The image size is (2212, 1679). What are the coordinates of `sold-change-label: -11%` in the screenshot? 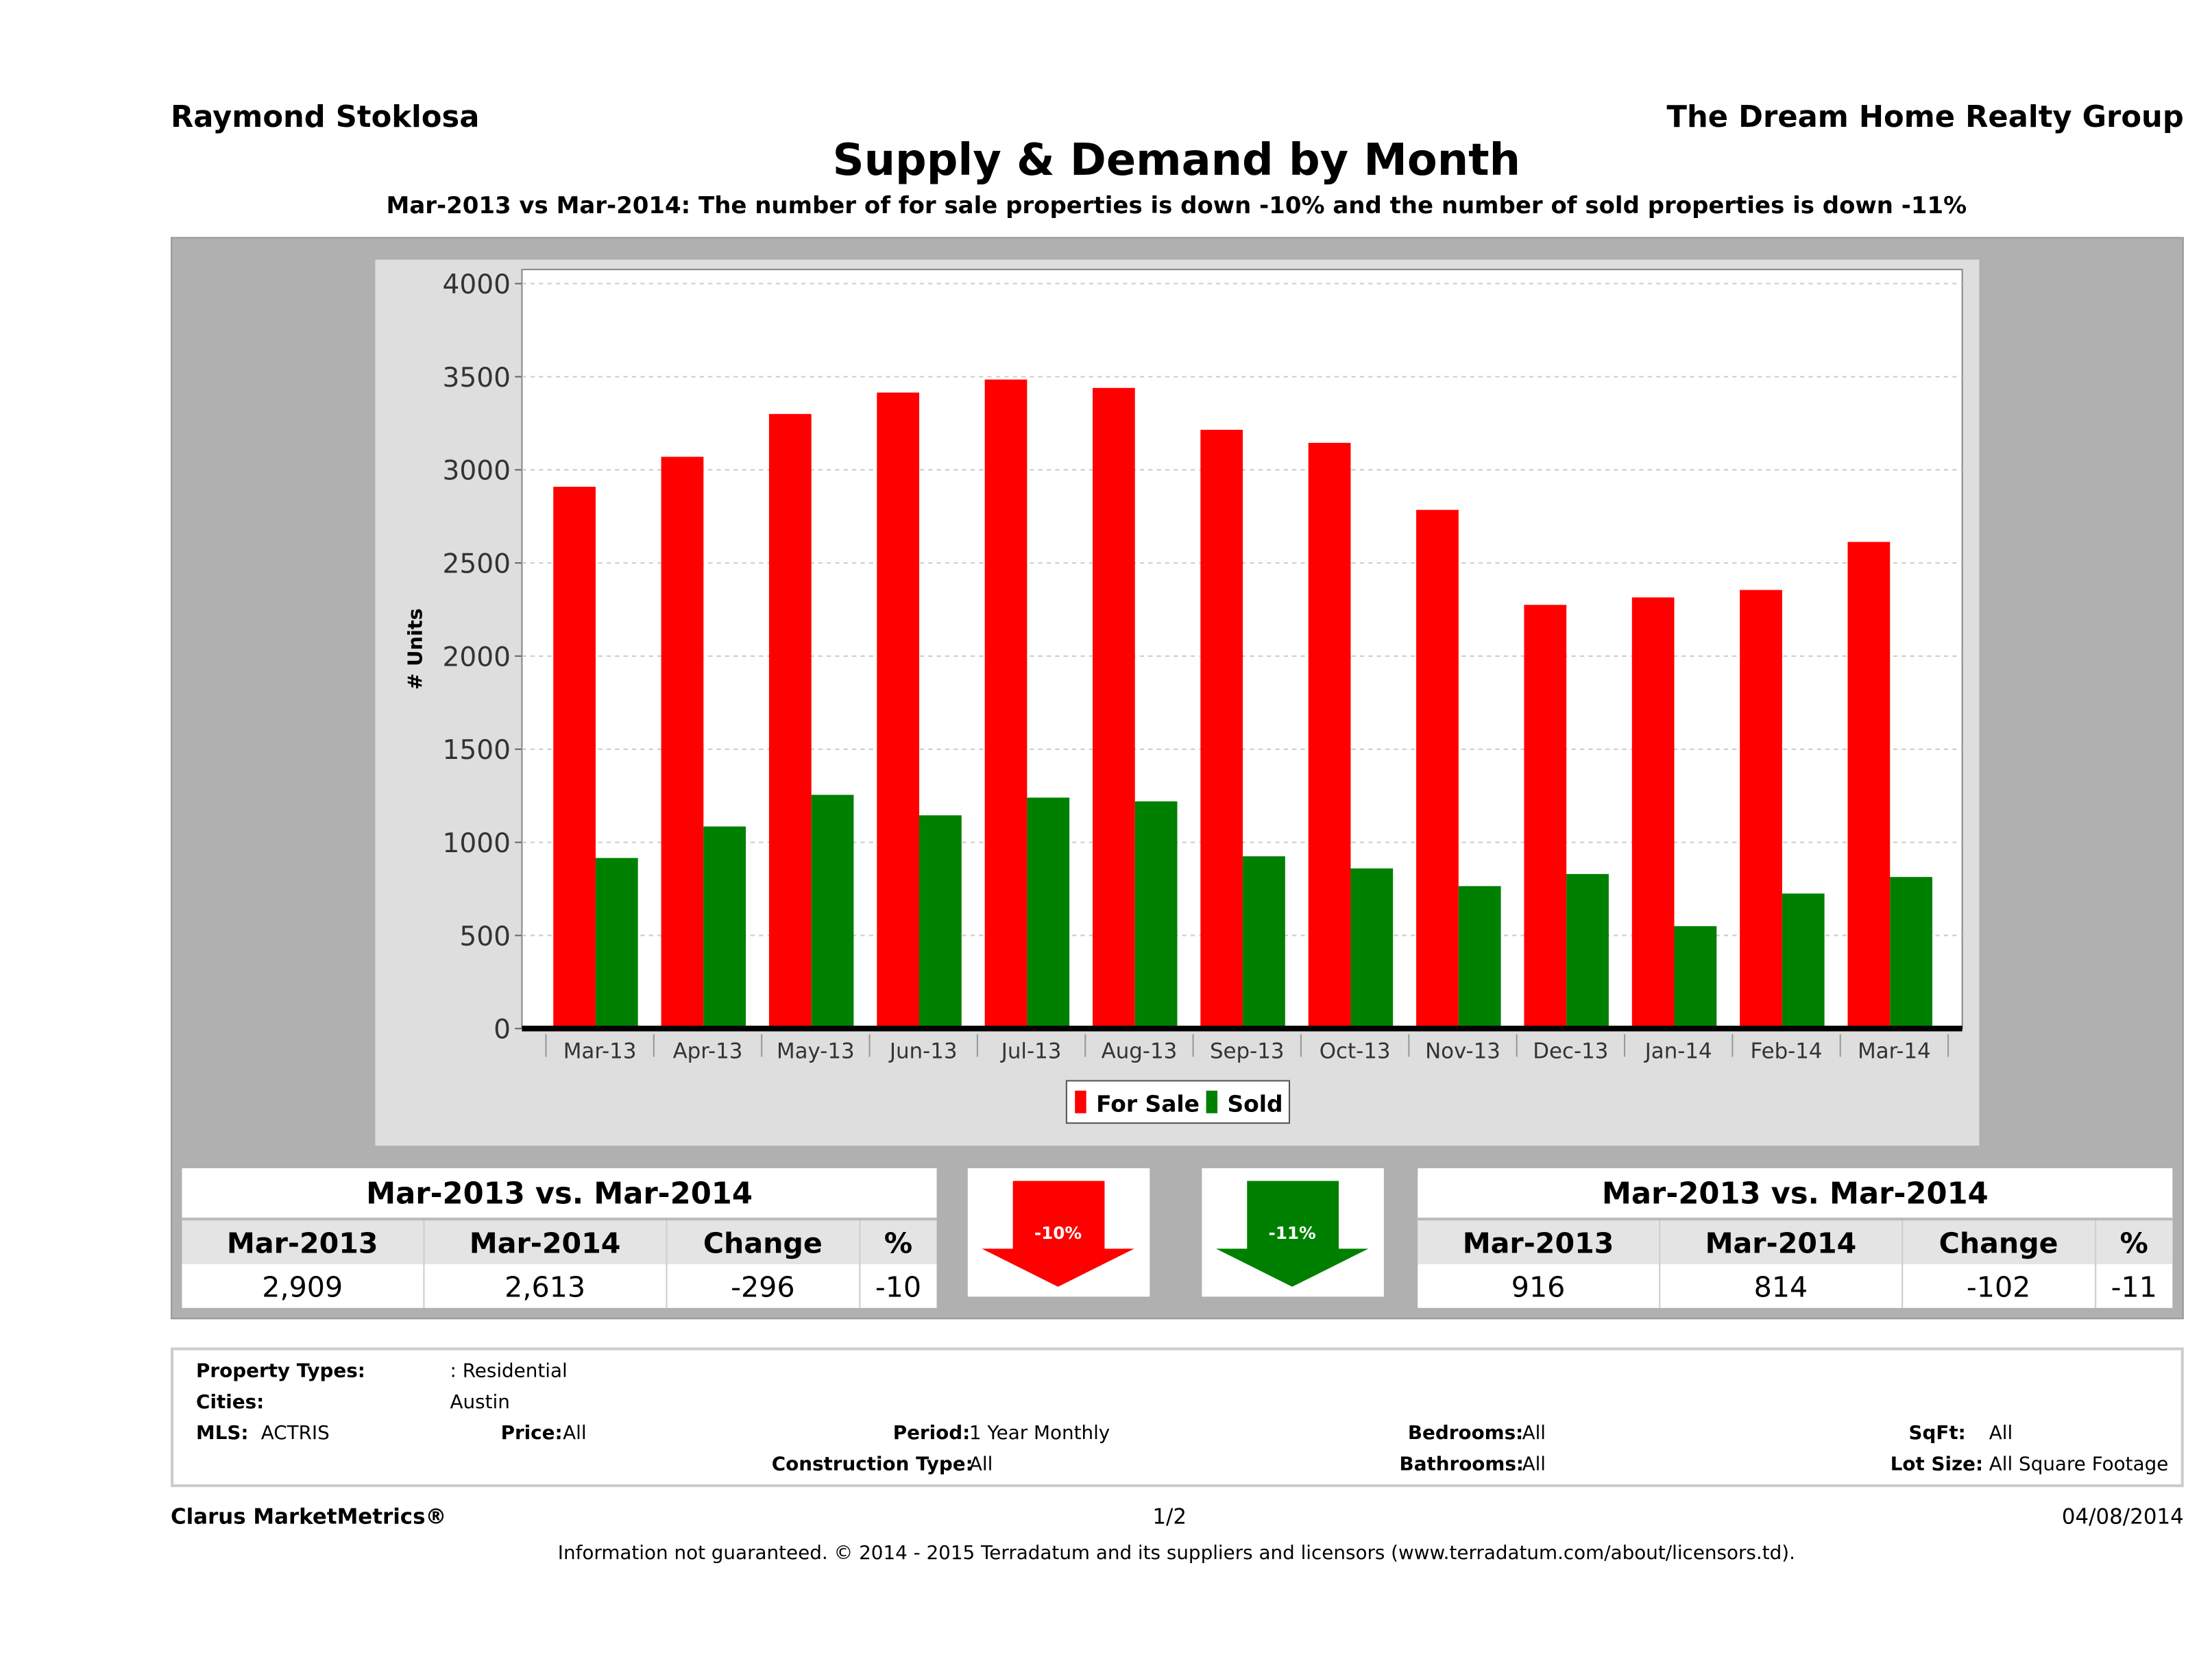 It's located at (1291, 1233).